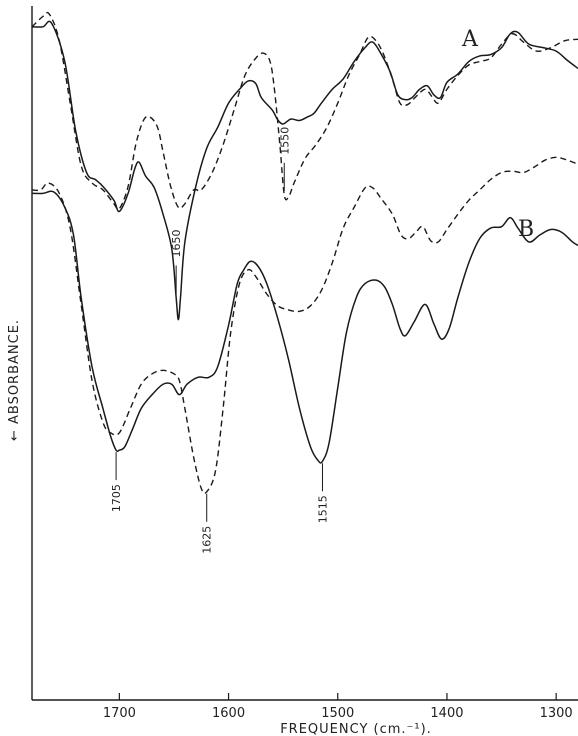 This screenshot has height=736, width=578. What do you see at coordinates (14, 371) in the screenshot?
I see `y-axis-title: ABSORBANCE.` at bounding box center [14, 371].